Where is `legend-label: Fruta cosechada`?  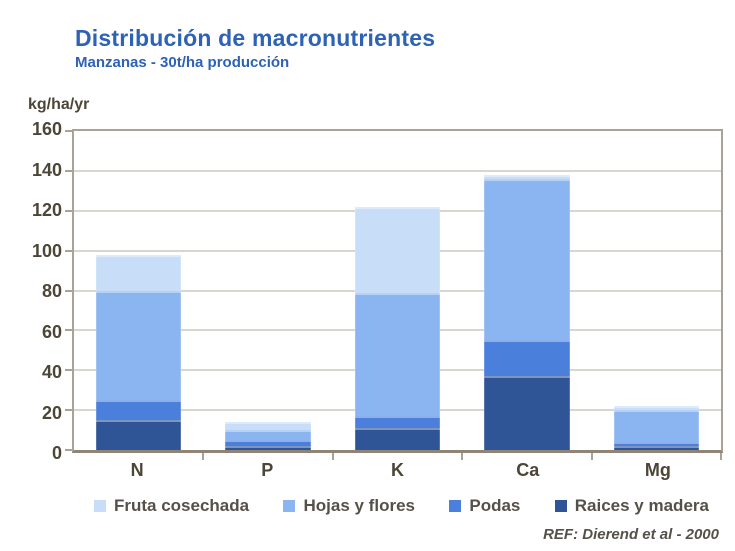 legend-label: Fruta cosechada is located at coordinates (182, 505).